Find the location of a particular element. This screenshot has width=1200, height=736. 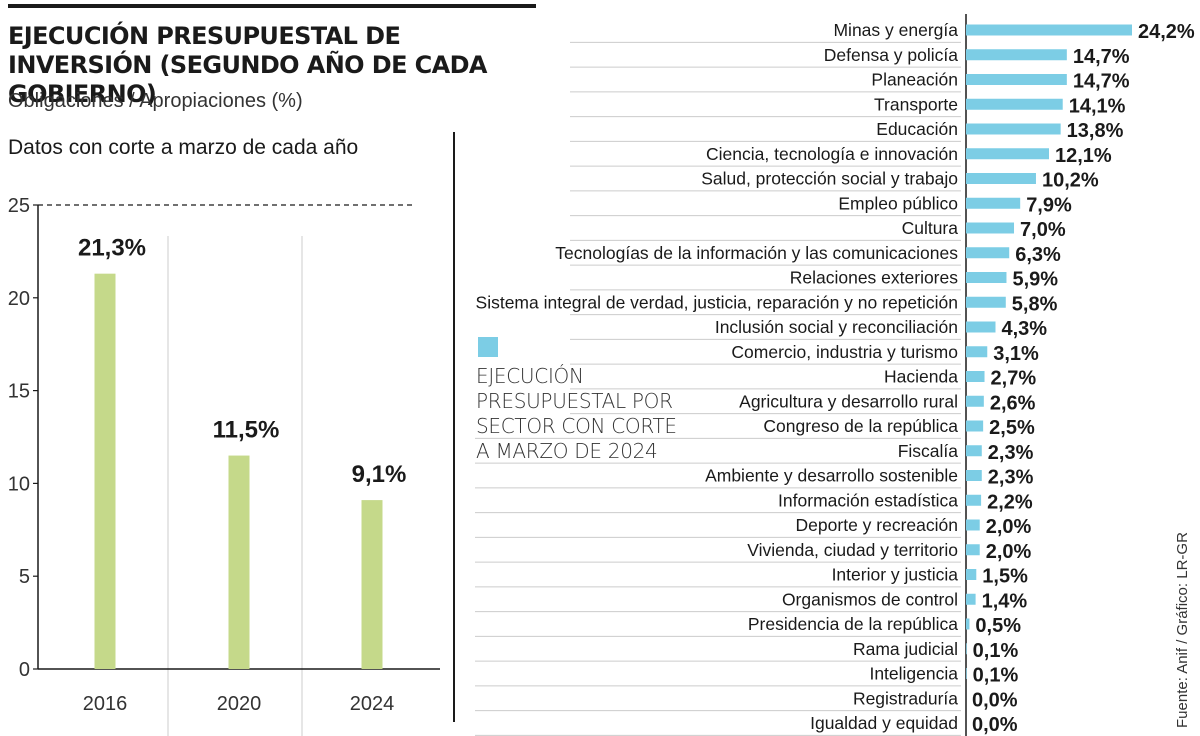

sector-value-label: 3,1% is located at coordinates (1016, 354).